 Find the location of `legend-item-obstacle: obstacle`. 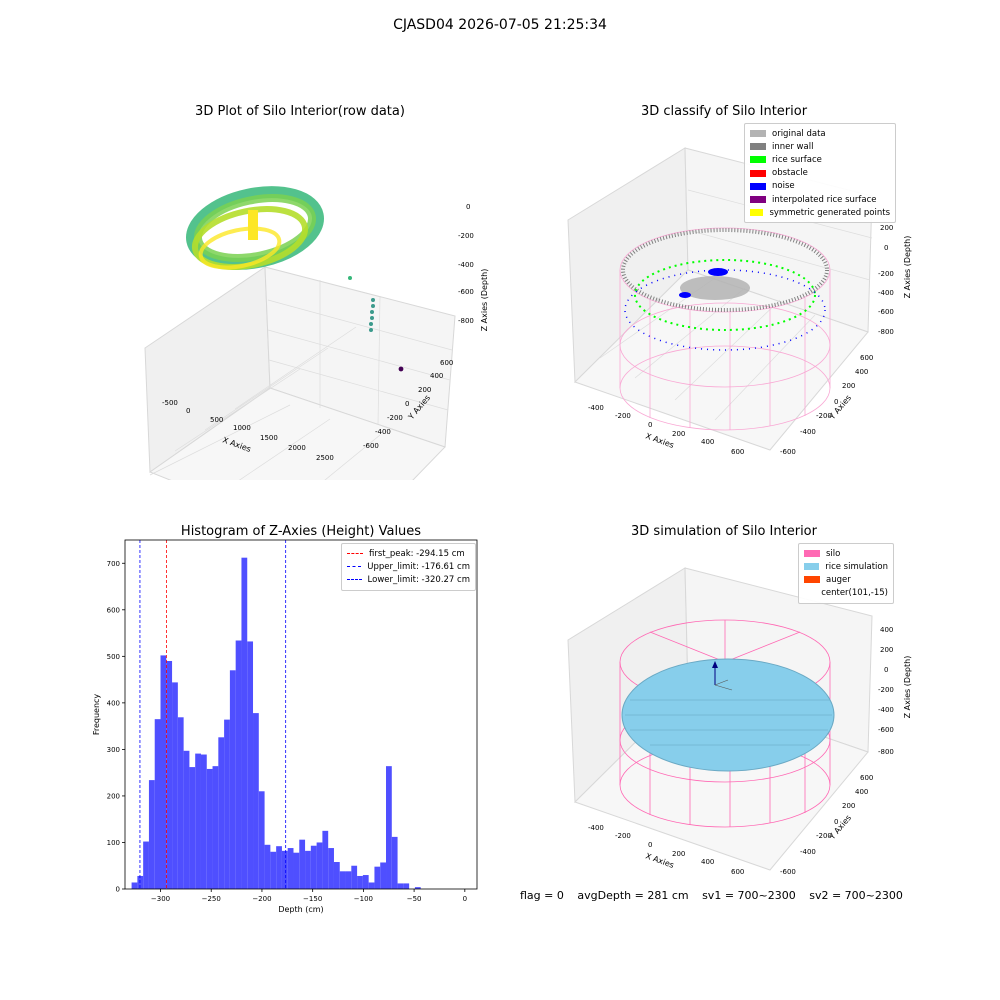

legend-item-obstacle: obstacle is located at coordinates (820, 173).